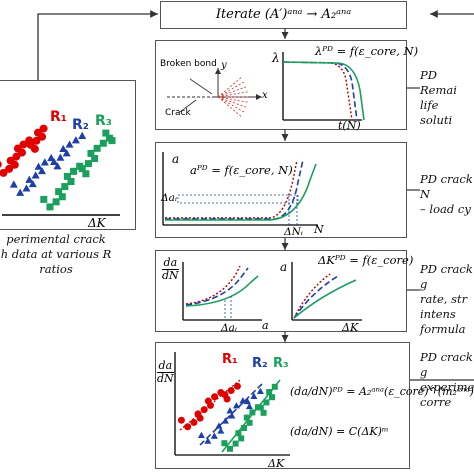  What do you see at coordinates (176, 159) in the screenshot?
I see `panel2-y-label: a` at bounding box center [176, 159].